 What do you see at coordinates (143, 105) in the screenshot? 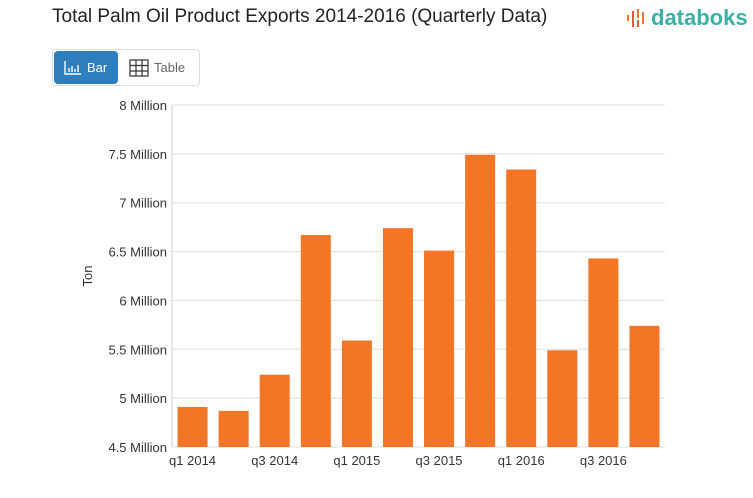
I see `y-tick-label: 8 Million` at bounding box center [143, 105].